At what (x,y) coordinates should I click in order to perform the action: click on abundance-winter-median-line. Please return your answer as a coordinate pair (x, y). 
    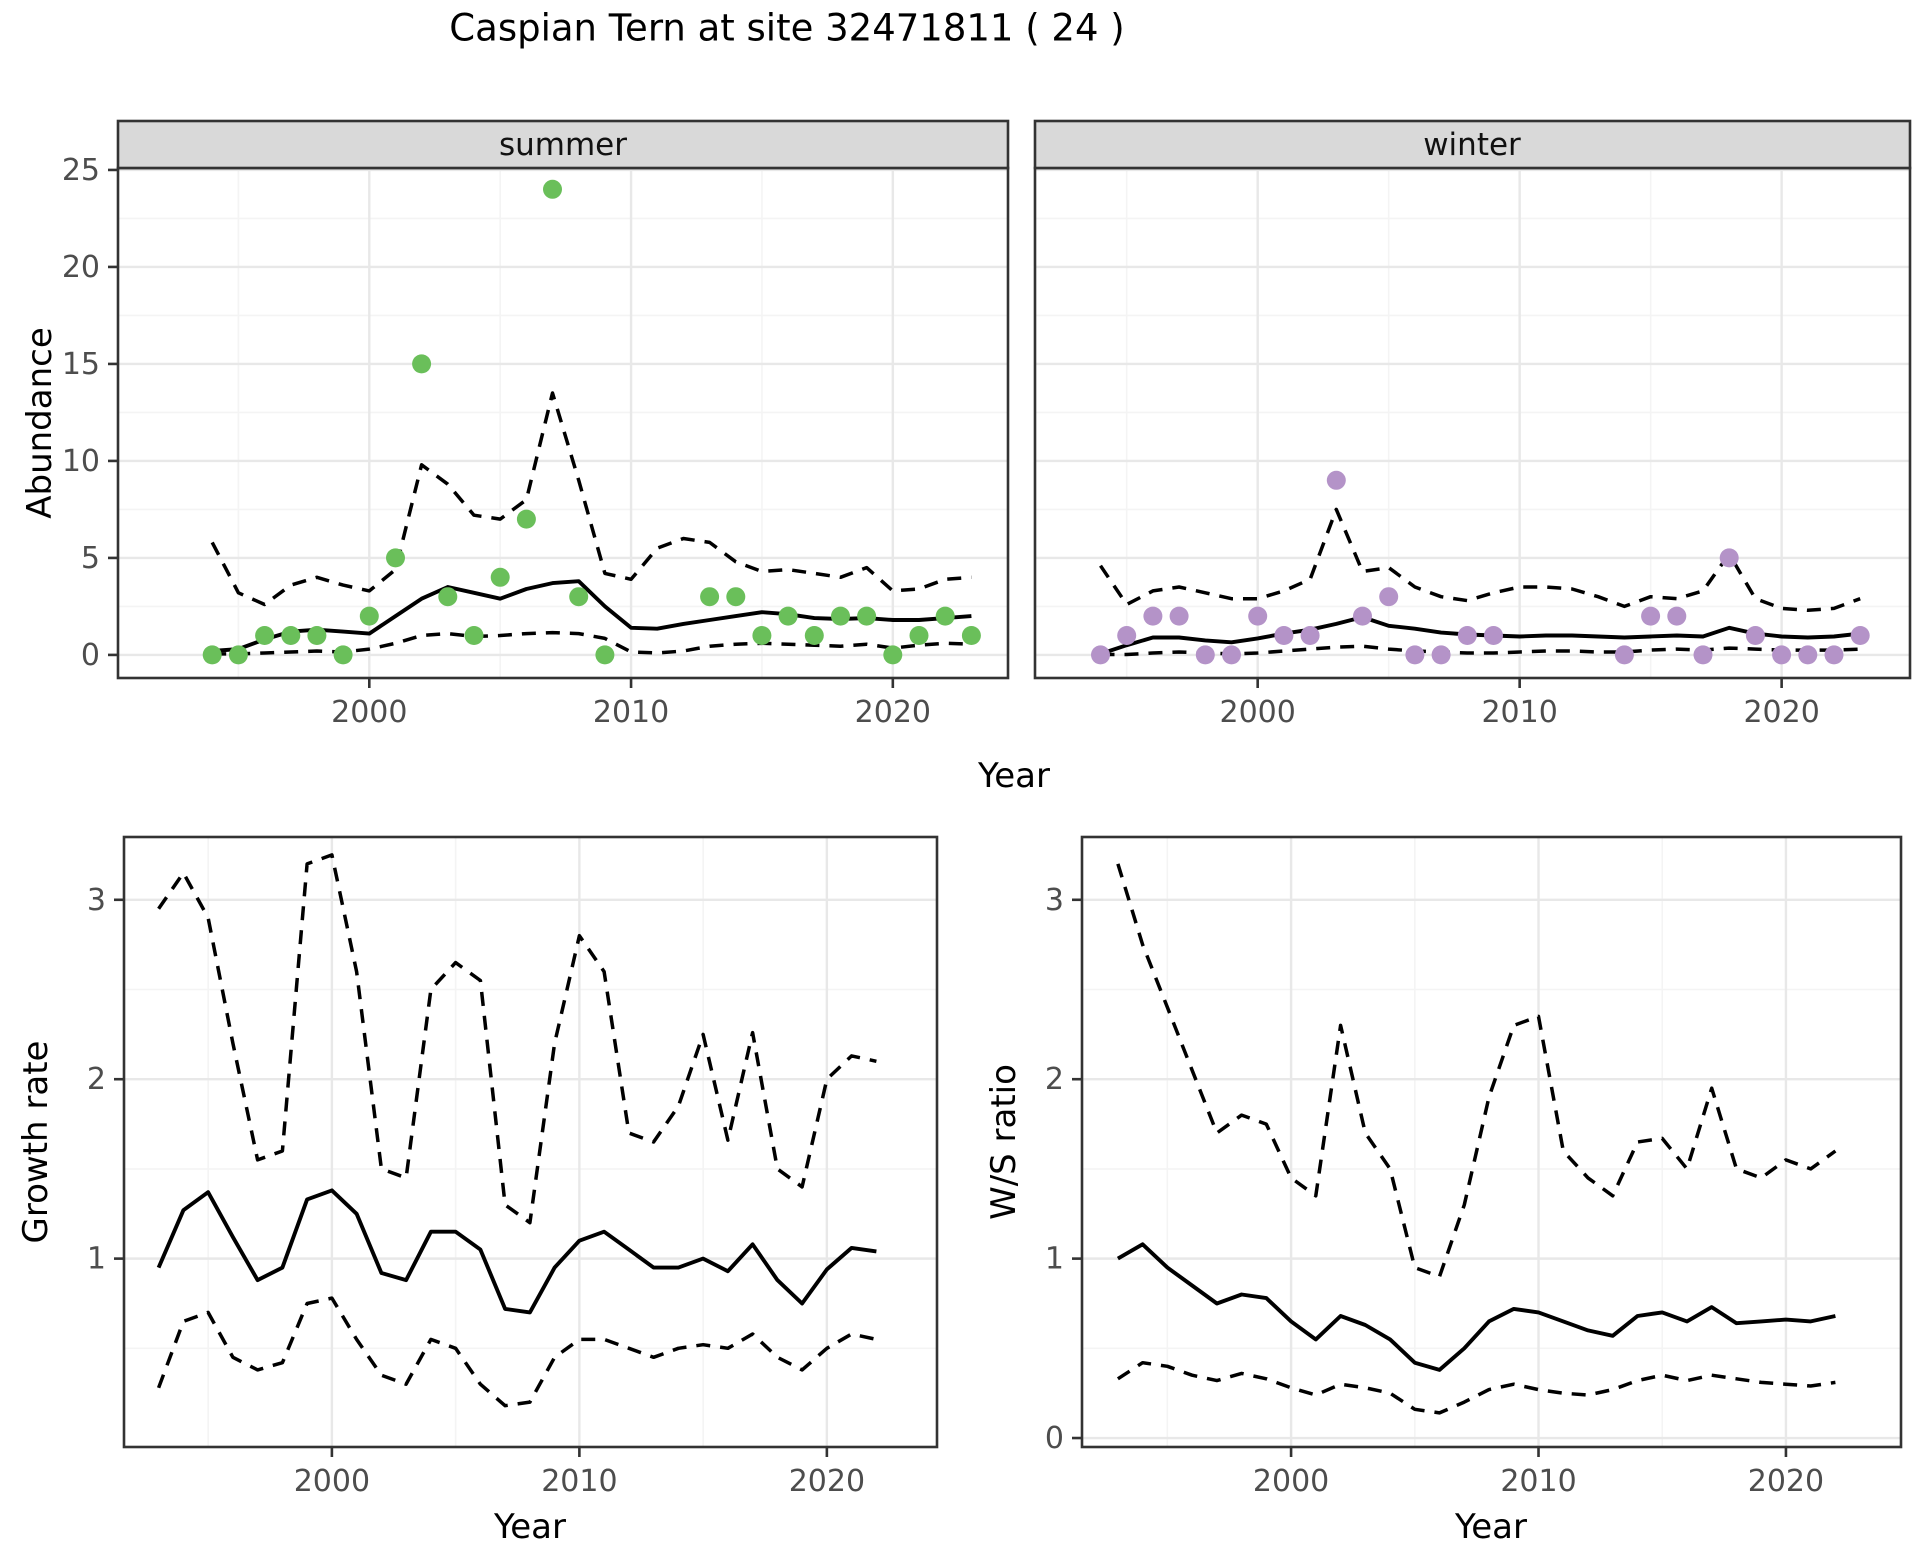
    Looking at the image, I should click on (1480, 635).